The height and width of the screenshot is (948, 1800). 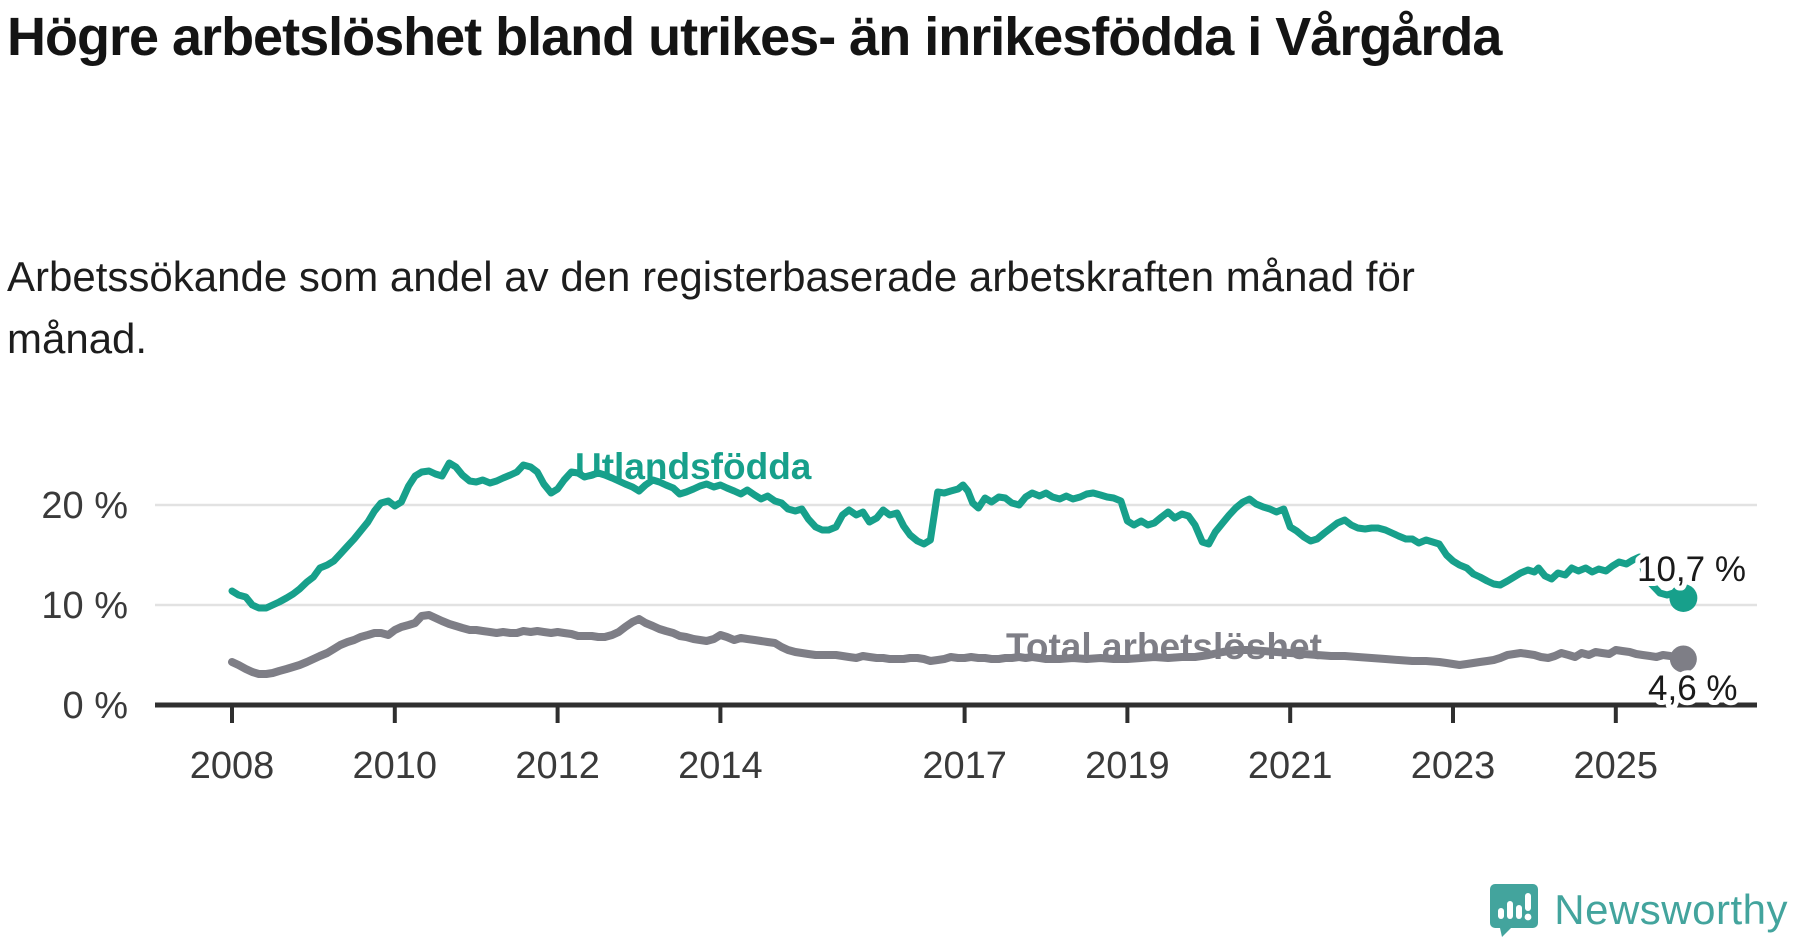 I want to click on series-line-total, so click(x=958, y=644).